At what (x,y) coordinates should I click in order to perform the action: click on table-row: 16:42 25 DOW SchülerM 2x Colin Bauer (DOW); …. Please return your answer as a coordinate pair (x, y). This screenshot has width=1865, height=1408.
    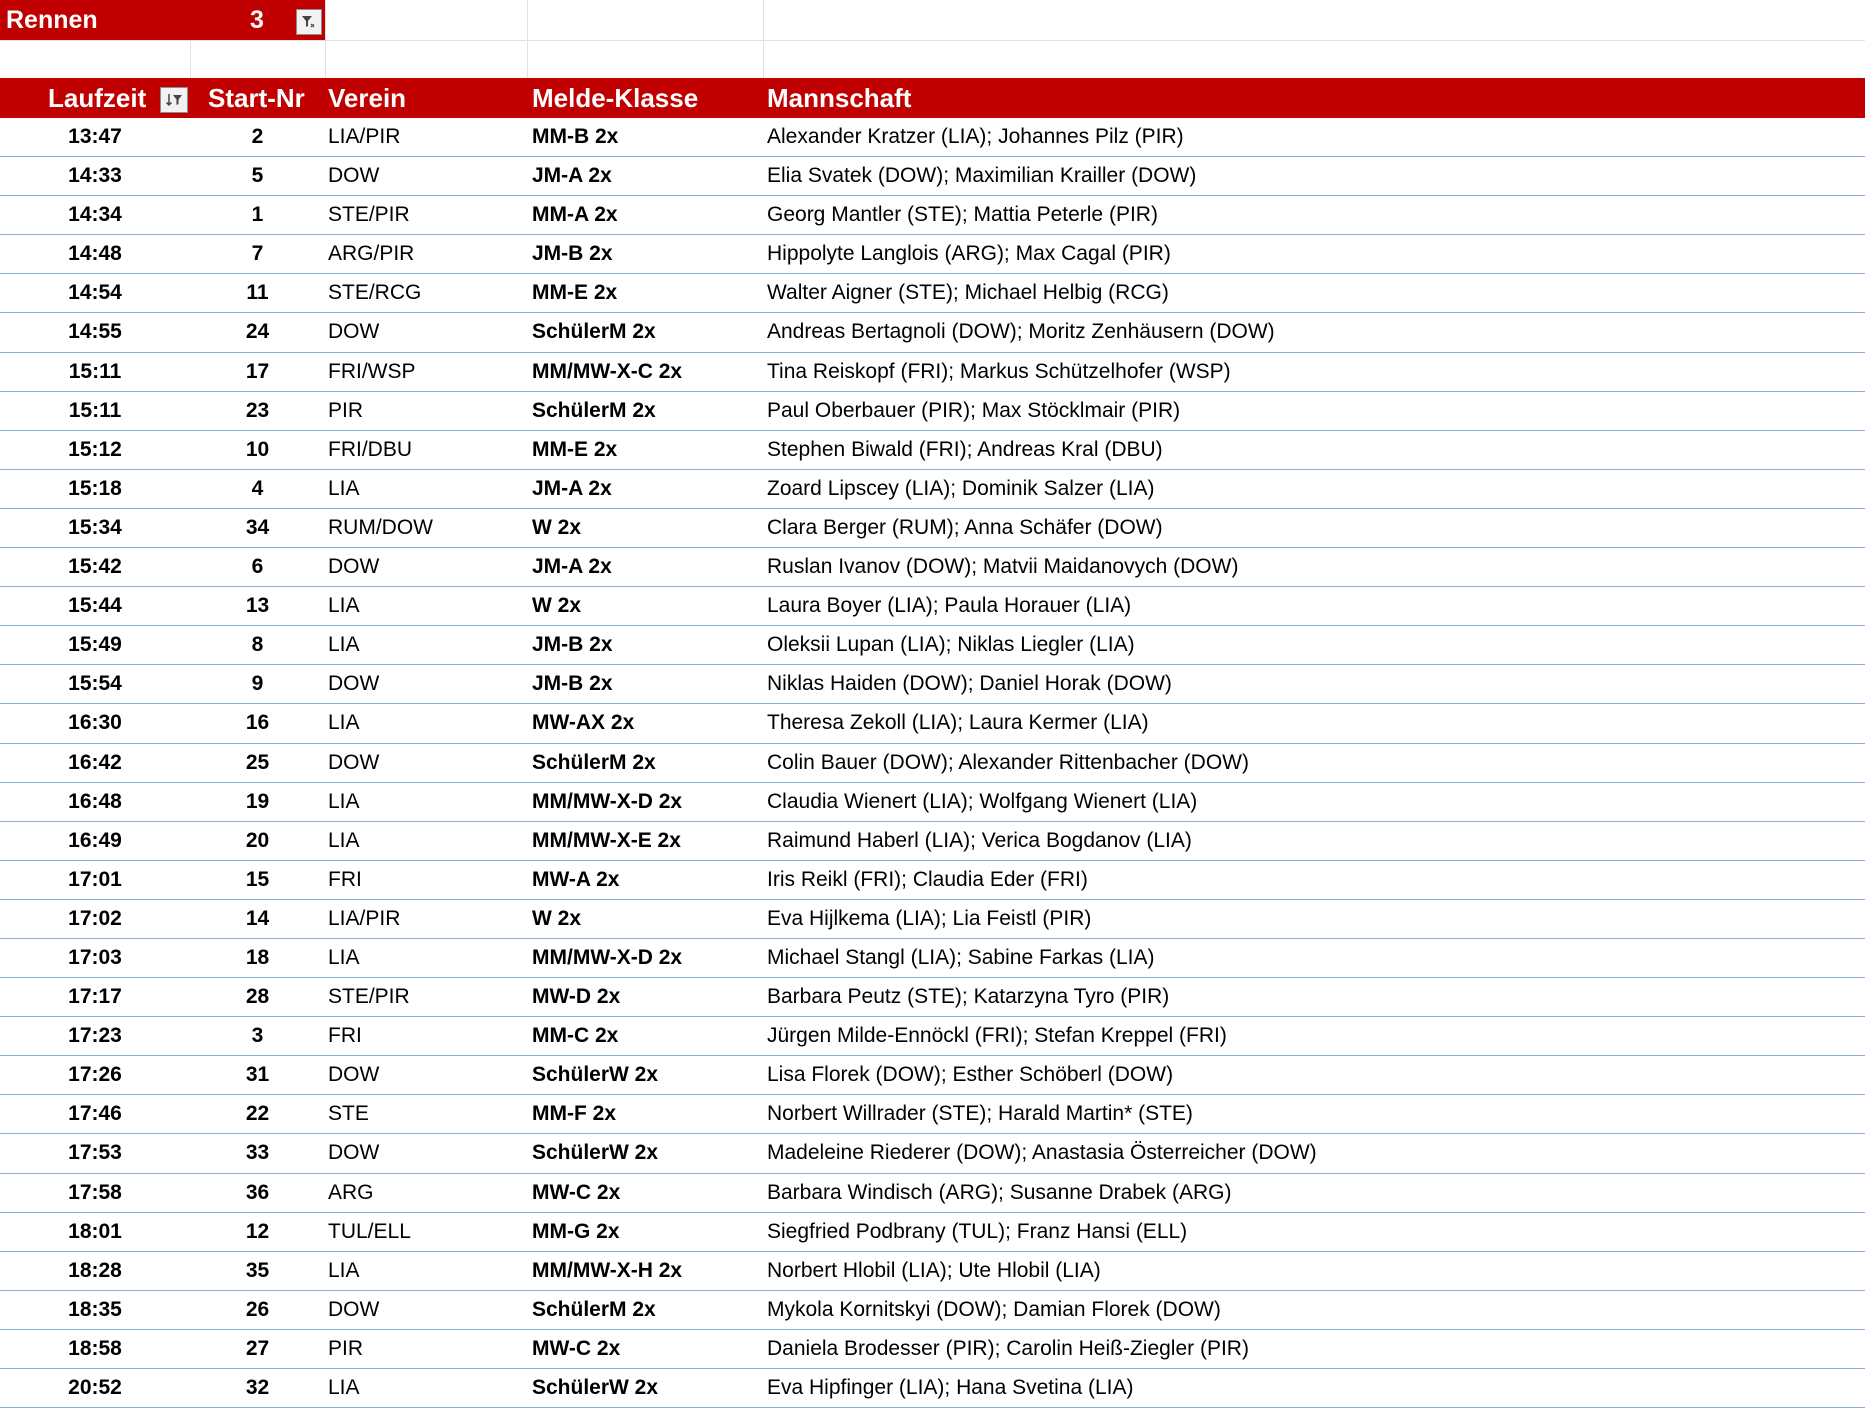
    Looking at the image, I should click on (932, 763).